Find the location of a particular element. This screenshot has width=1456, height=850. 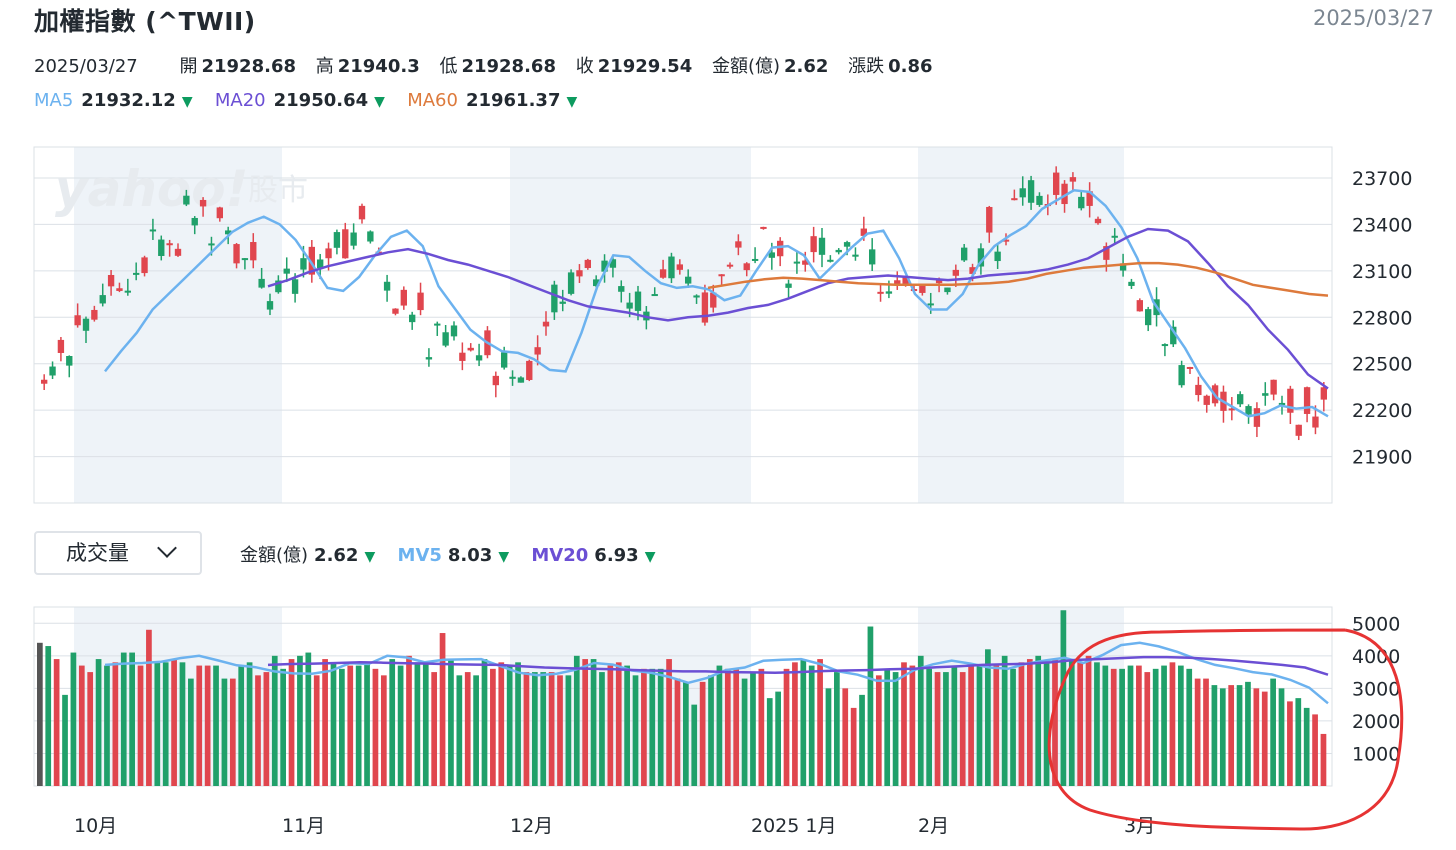

price-tick-label: 23100 is located at coordinates (1382, 272).